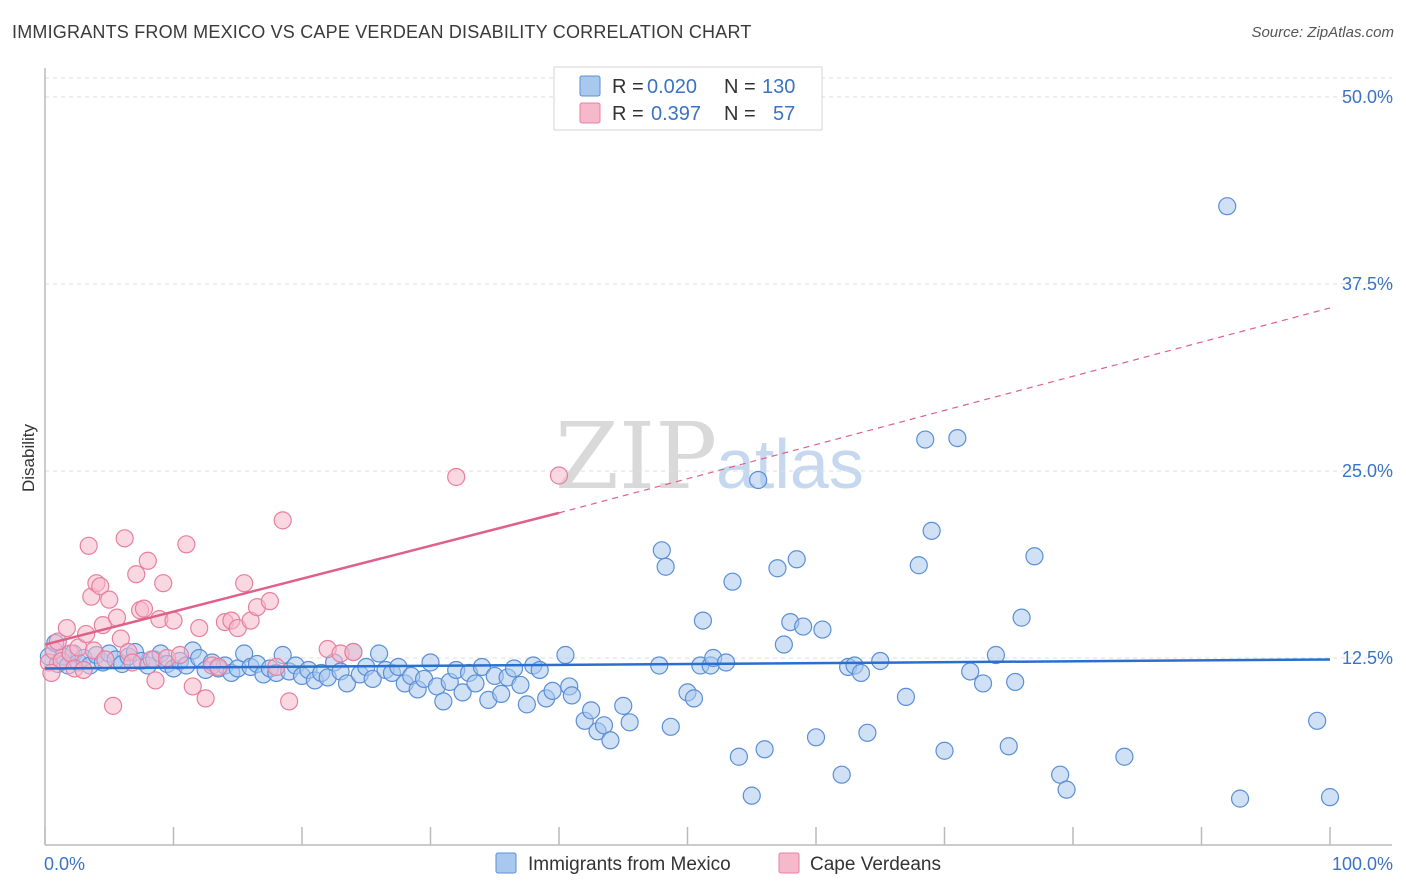 The width and height of the screenshot is (1406, 892). What do you see at coordinates (789, 863) in the screenshot?
I see `bottom-legend-swatch-pink` at bounding box center [789, 863].